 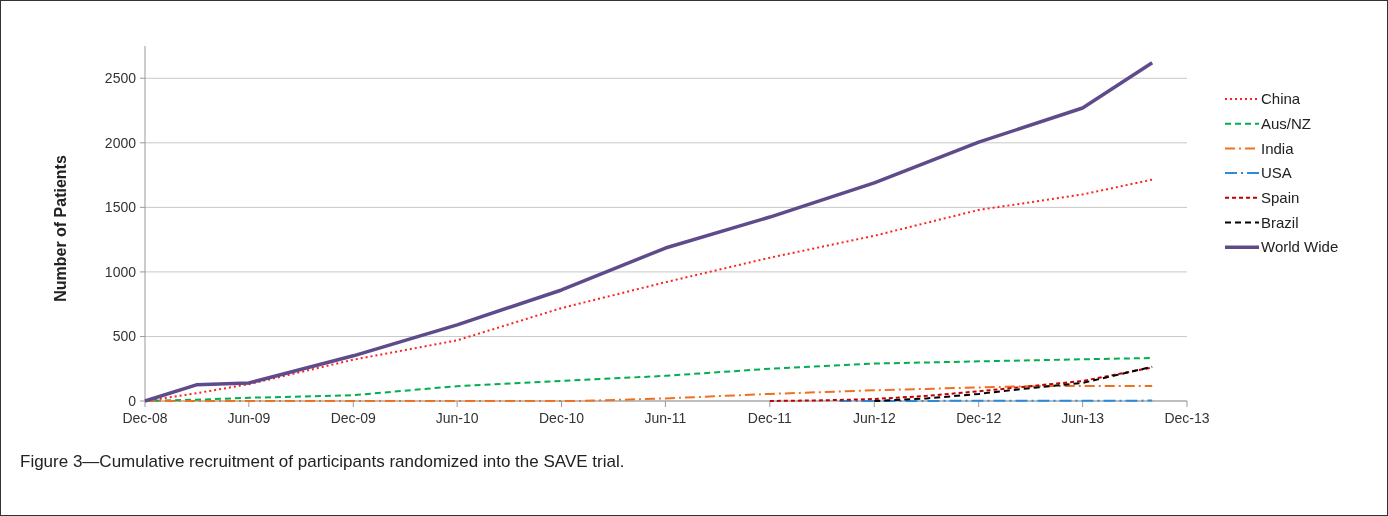 What do you see at coordinates (1278, 148) in the screenshot?
I see `legend-label: India` at bounding box center [1278, 148].